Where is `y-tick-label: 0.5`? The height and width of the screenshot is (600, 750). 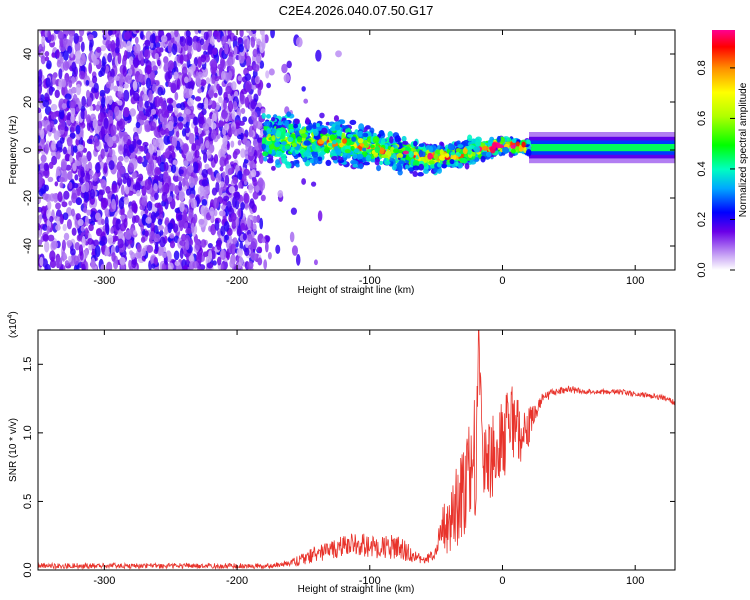 y-tick-label: 0.5 is located at coordinates (28, 501).